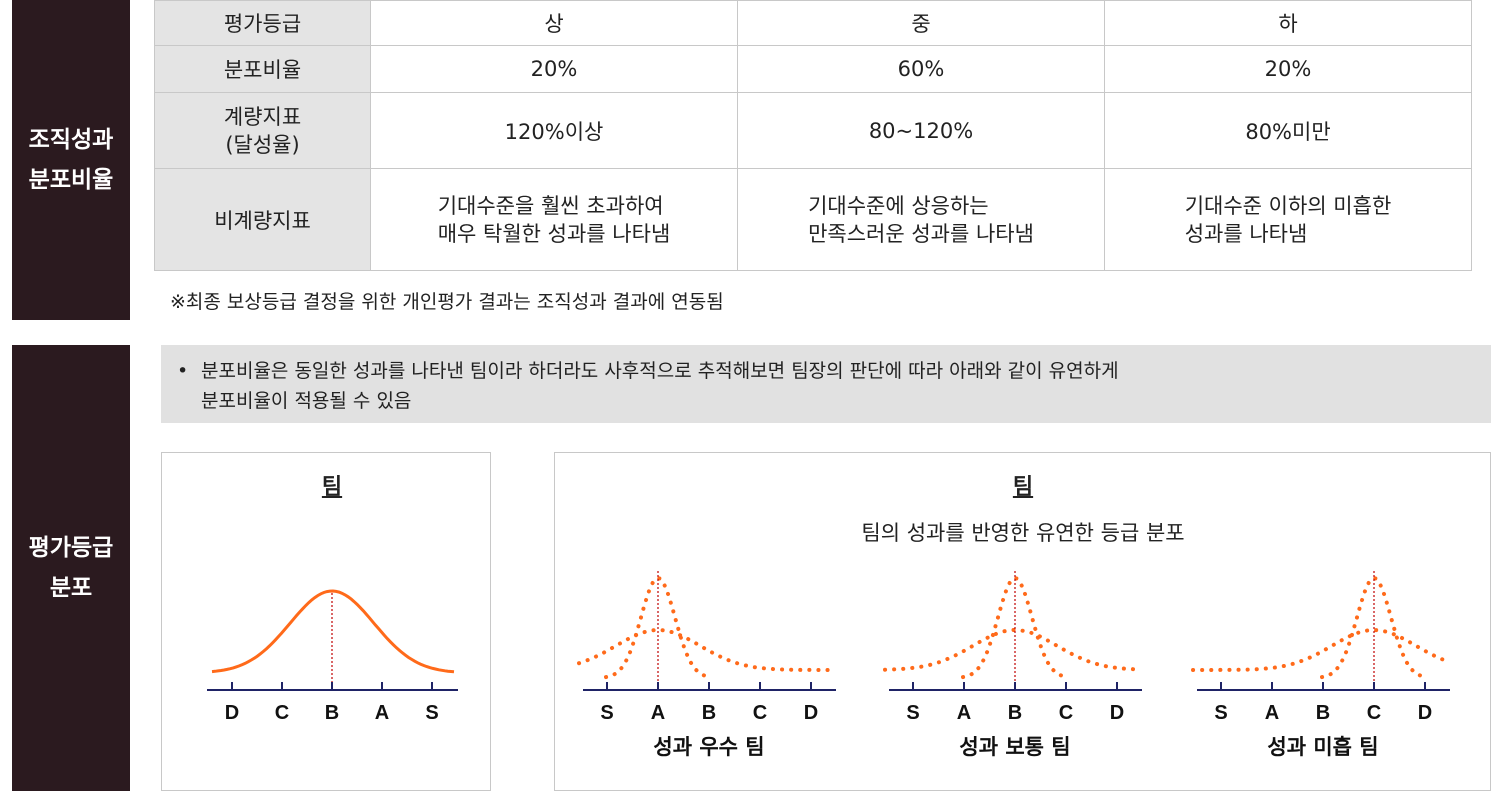 The width and height of the screenshot is (1491, 792). Describe the element at coordinates (1322, 747) in the screenshot. I see `chart-caption: 성과 미흡 팀` at that location.